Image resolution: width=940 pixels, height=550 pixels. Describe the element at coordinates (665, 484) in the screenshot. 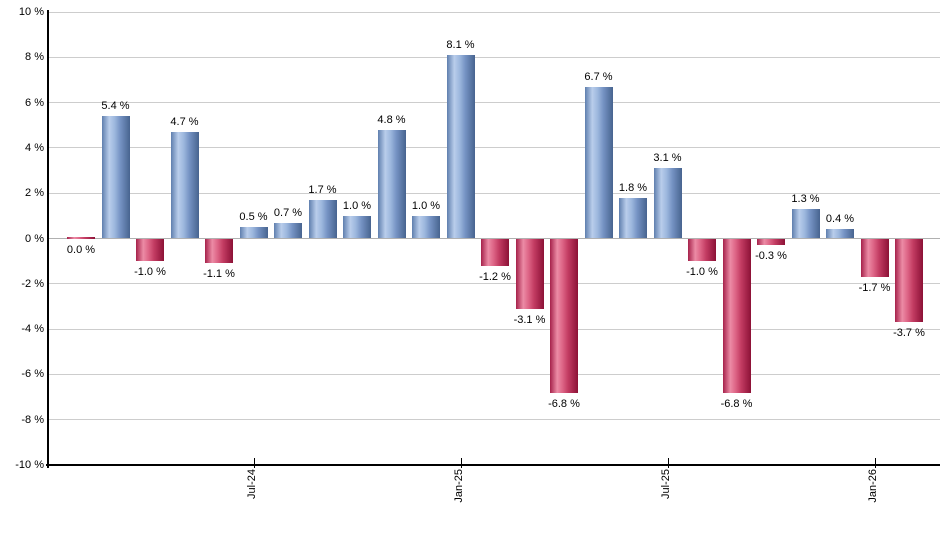

I see `x-axis-tick-label: Jul-25` at that location.